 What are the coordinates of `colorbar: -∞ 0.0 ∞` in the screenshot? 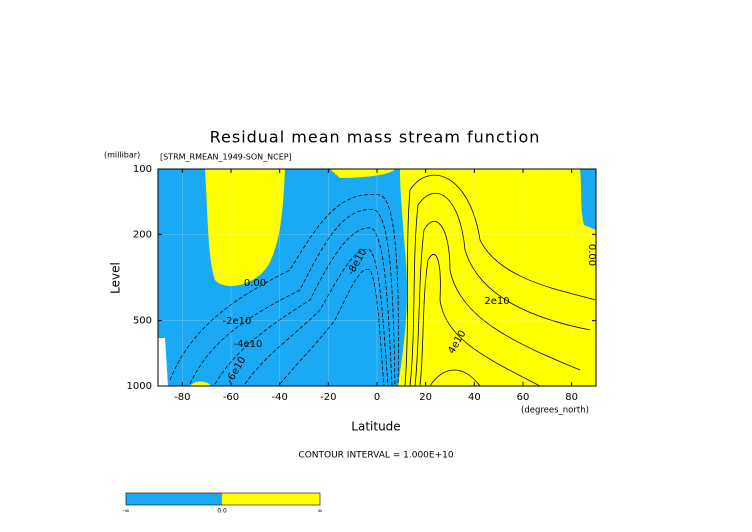 It's located at (222, 503).